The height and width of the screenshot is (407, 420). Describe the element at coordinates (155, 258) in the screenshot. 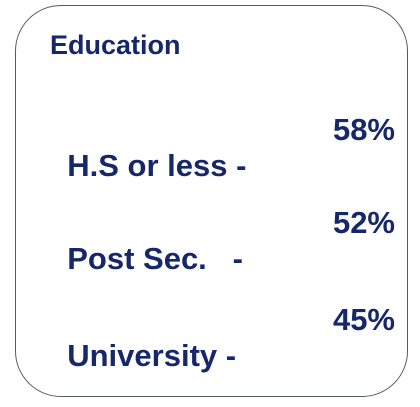

I see `row-label: Post Sec. -` at that location.